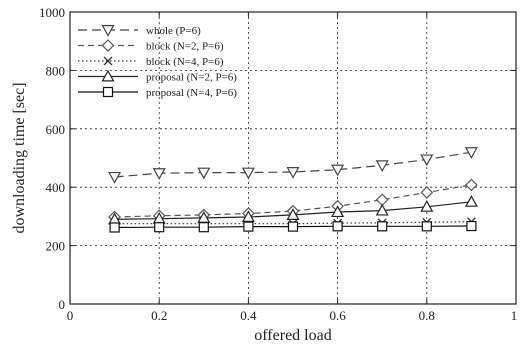 The image size is (525, 352). I want to click on y-tick-label: 800, so click(56, 70).